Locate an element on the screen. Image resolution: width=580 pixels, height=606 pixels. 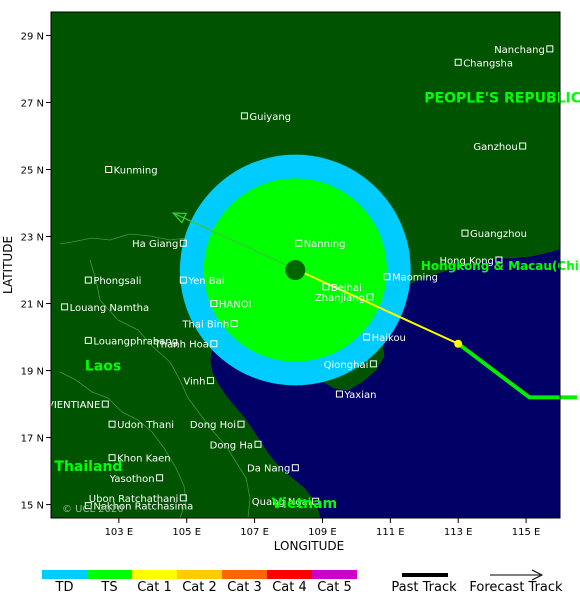
city-label: Thai Binh is located at coordinates (205, 325).